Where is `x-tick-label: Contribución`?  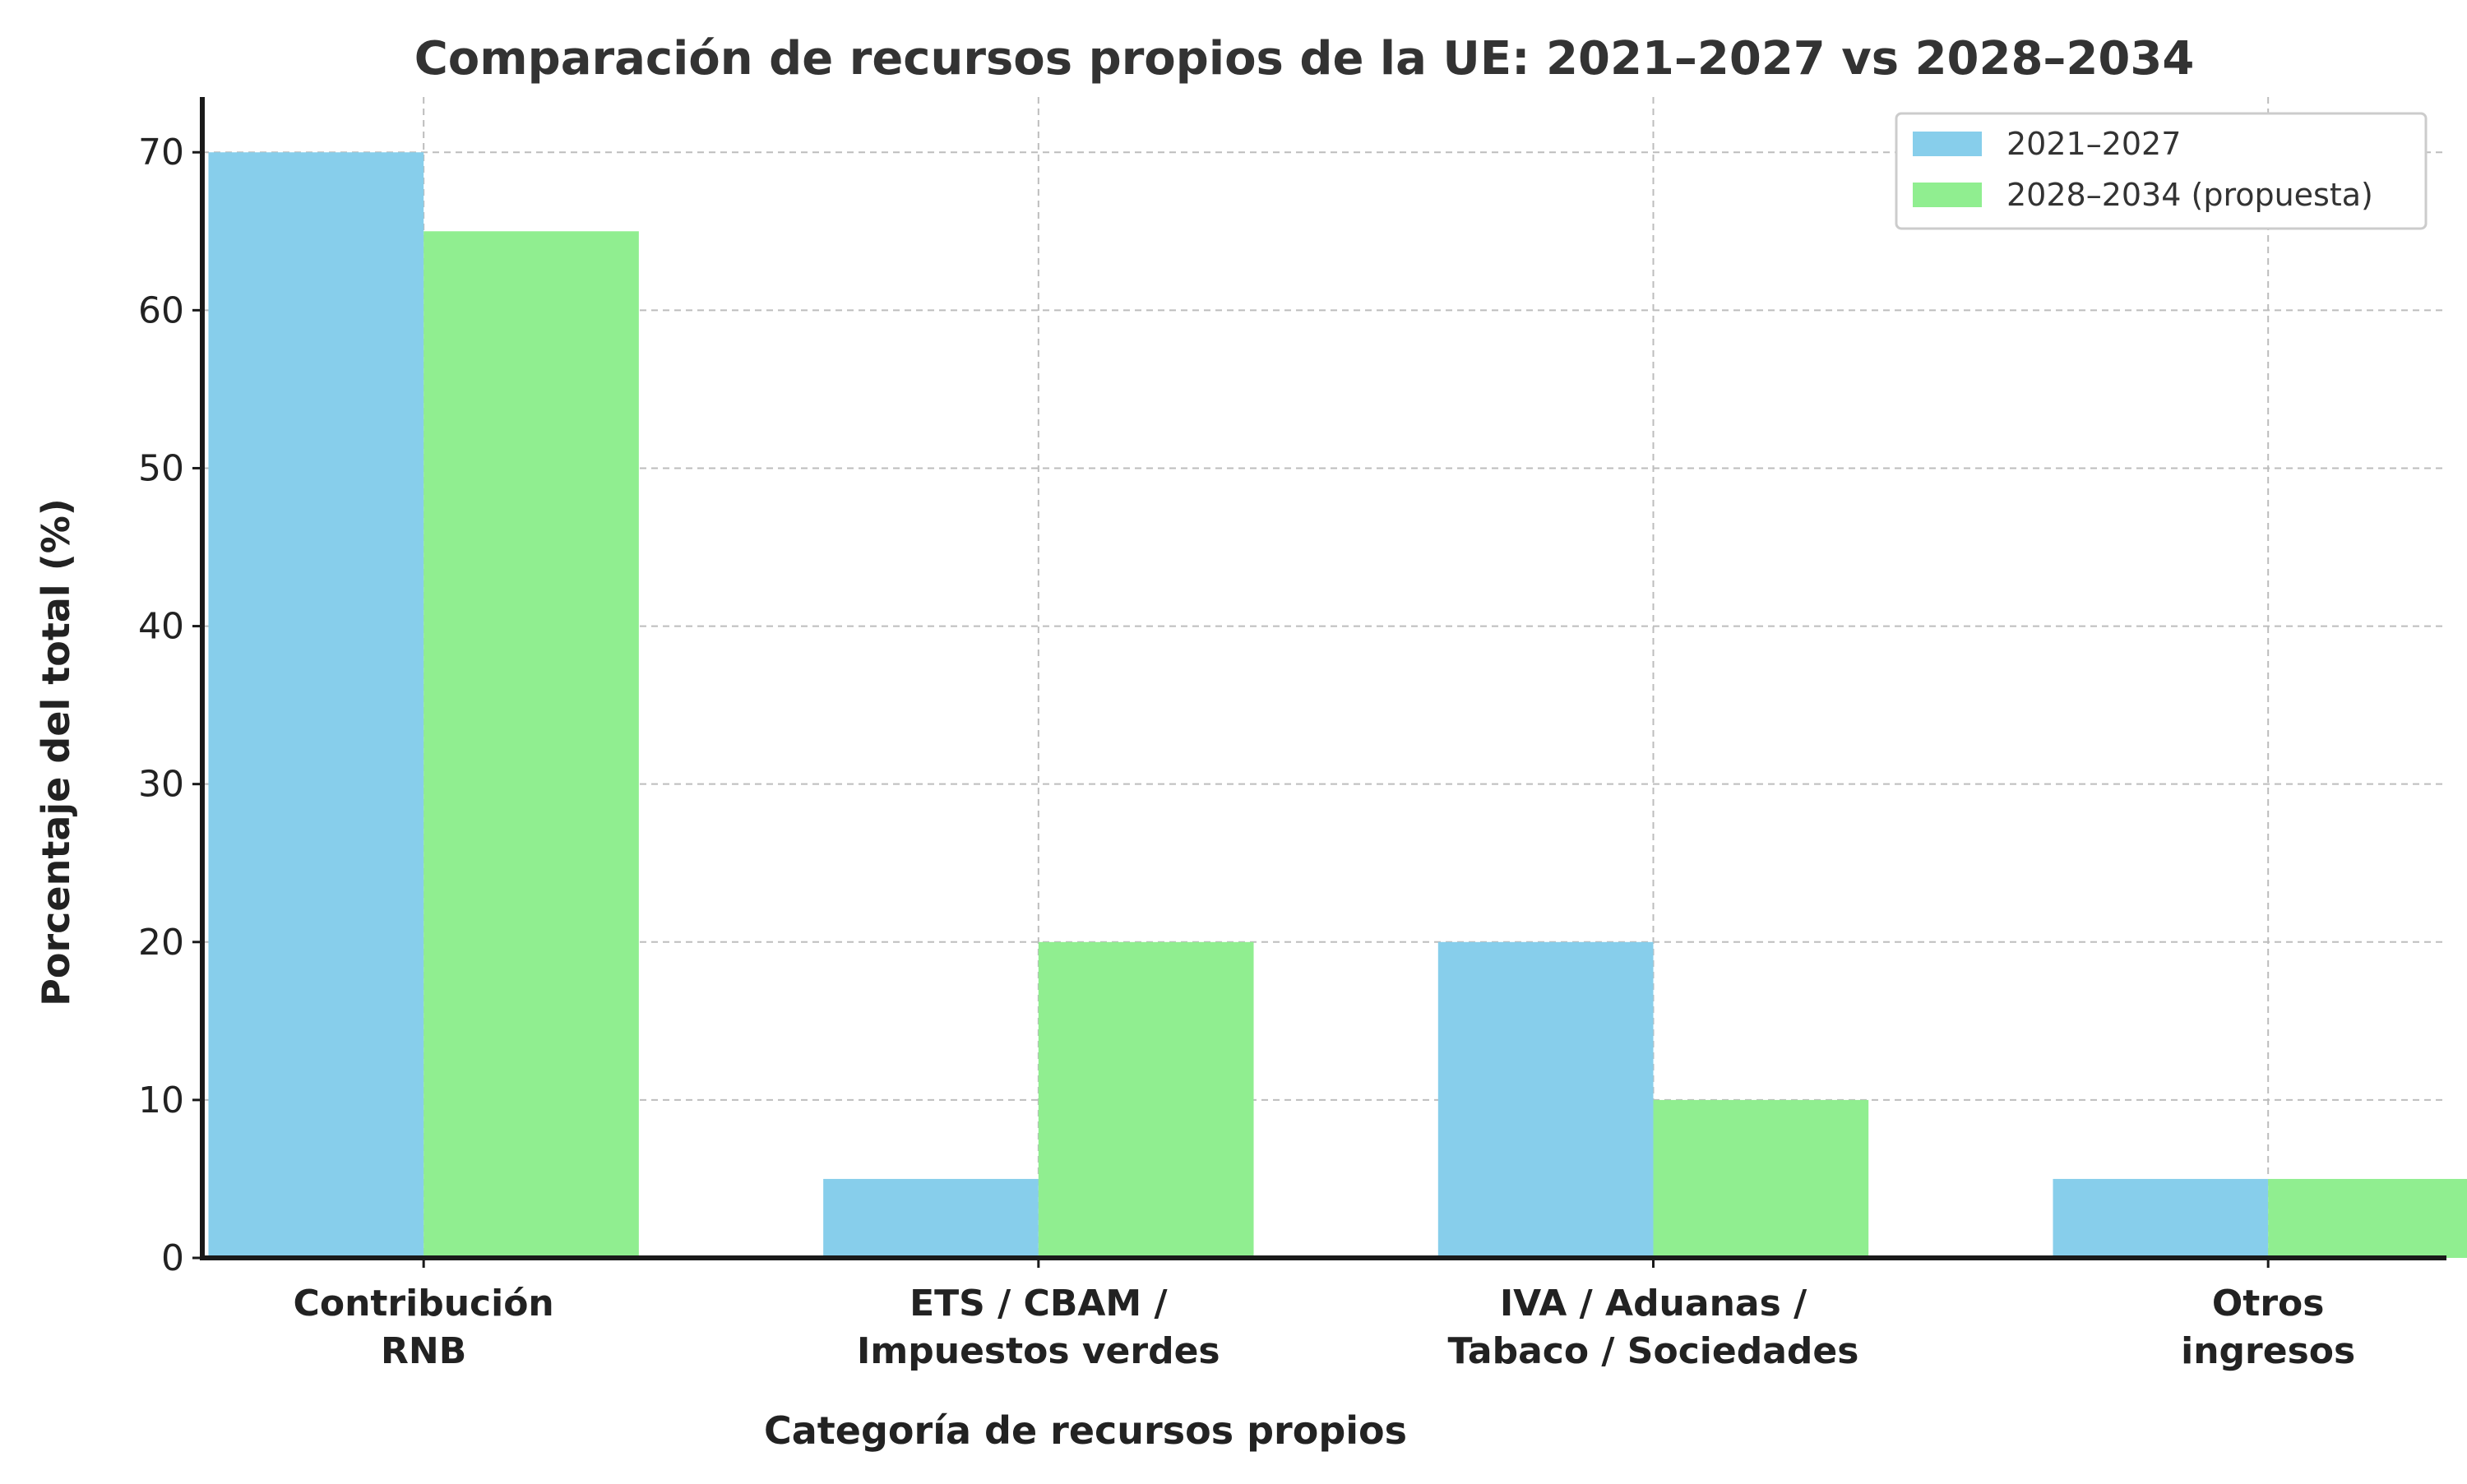 x-tick-label: Contribución is located at coordinates (424, 1304).